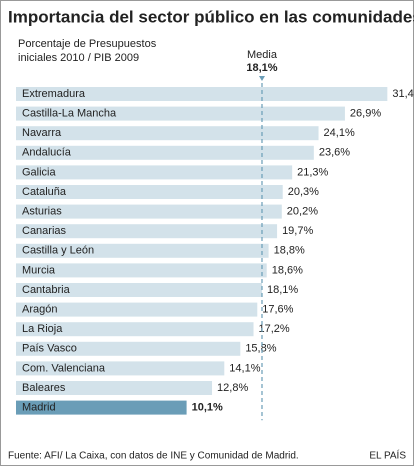 Image resolution: width=414 pixels, height=466 pixels. Describe the element at coordinates (39, 310) in the screenshot. I see `category-label: Aragón` at that location.